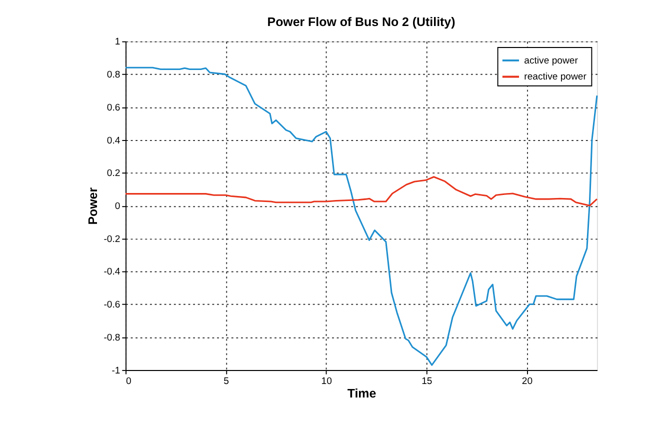 The width and height of the screenshot is (665, 428). I want to click on x-tick-label: 20, so click(527, 381).